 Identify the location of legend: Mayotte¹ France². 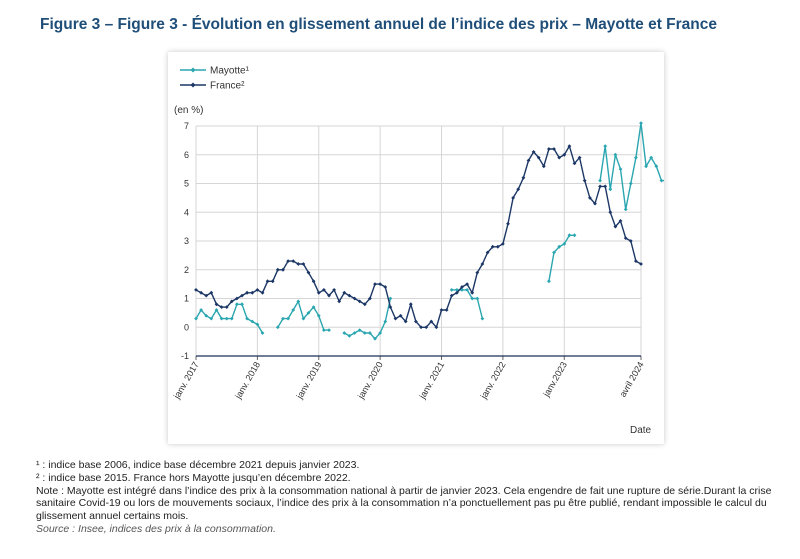
(215, 79).